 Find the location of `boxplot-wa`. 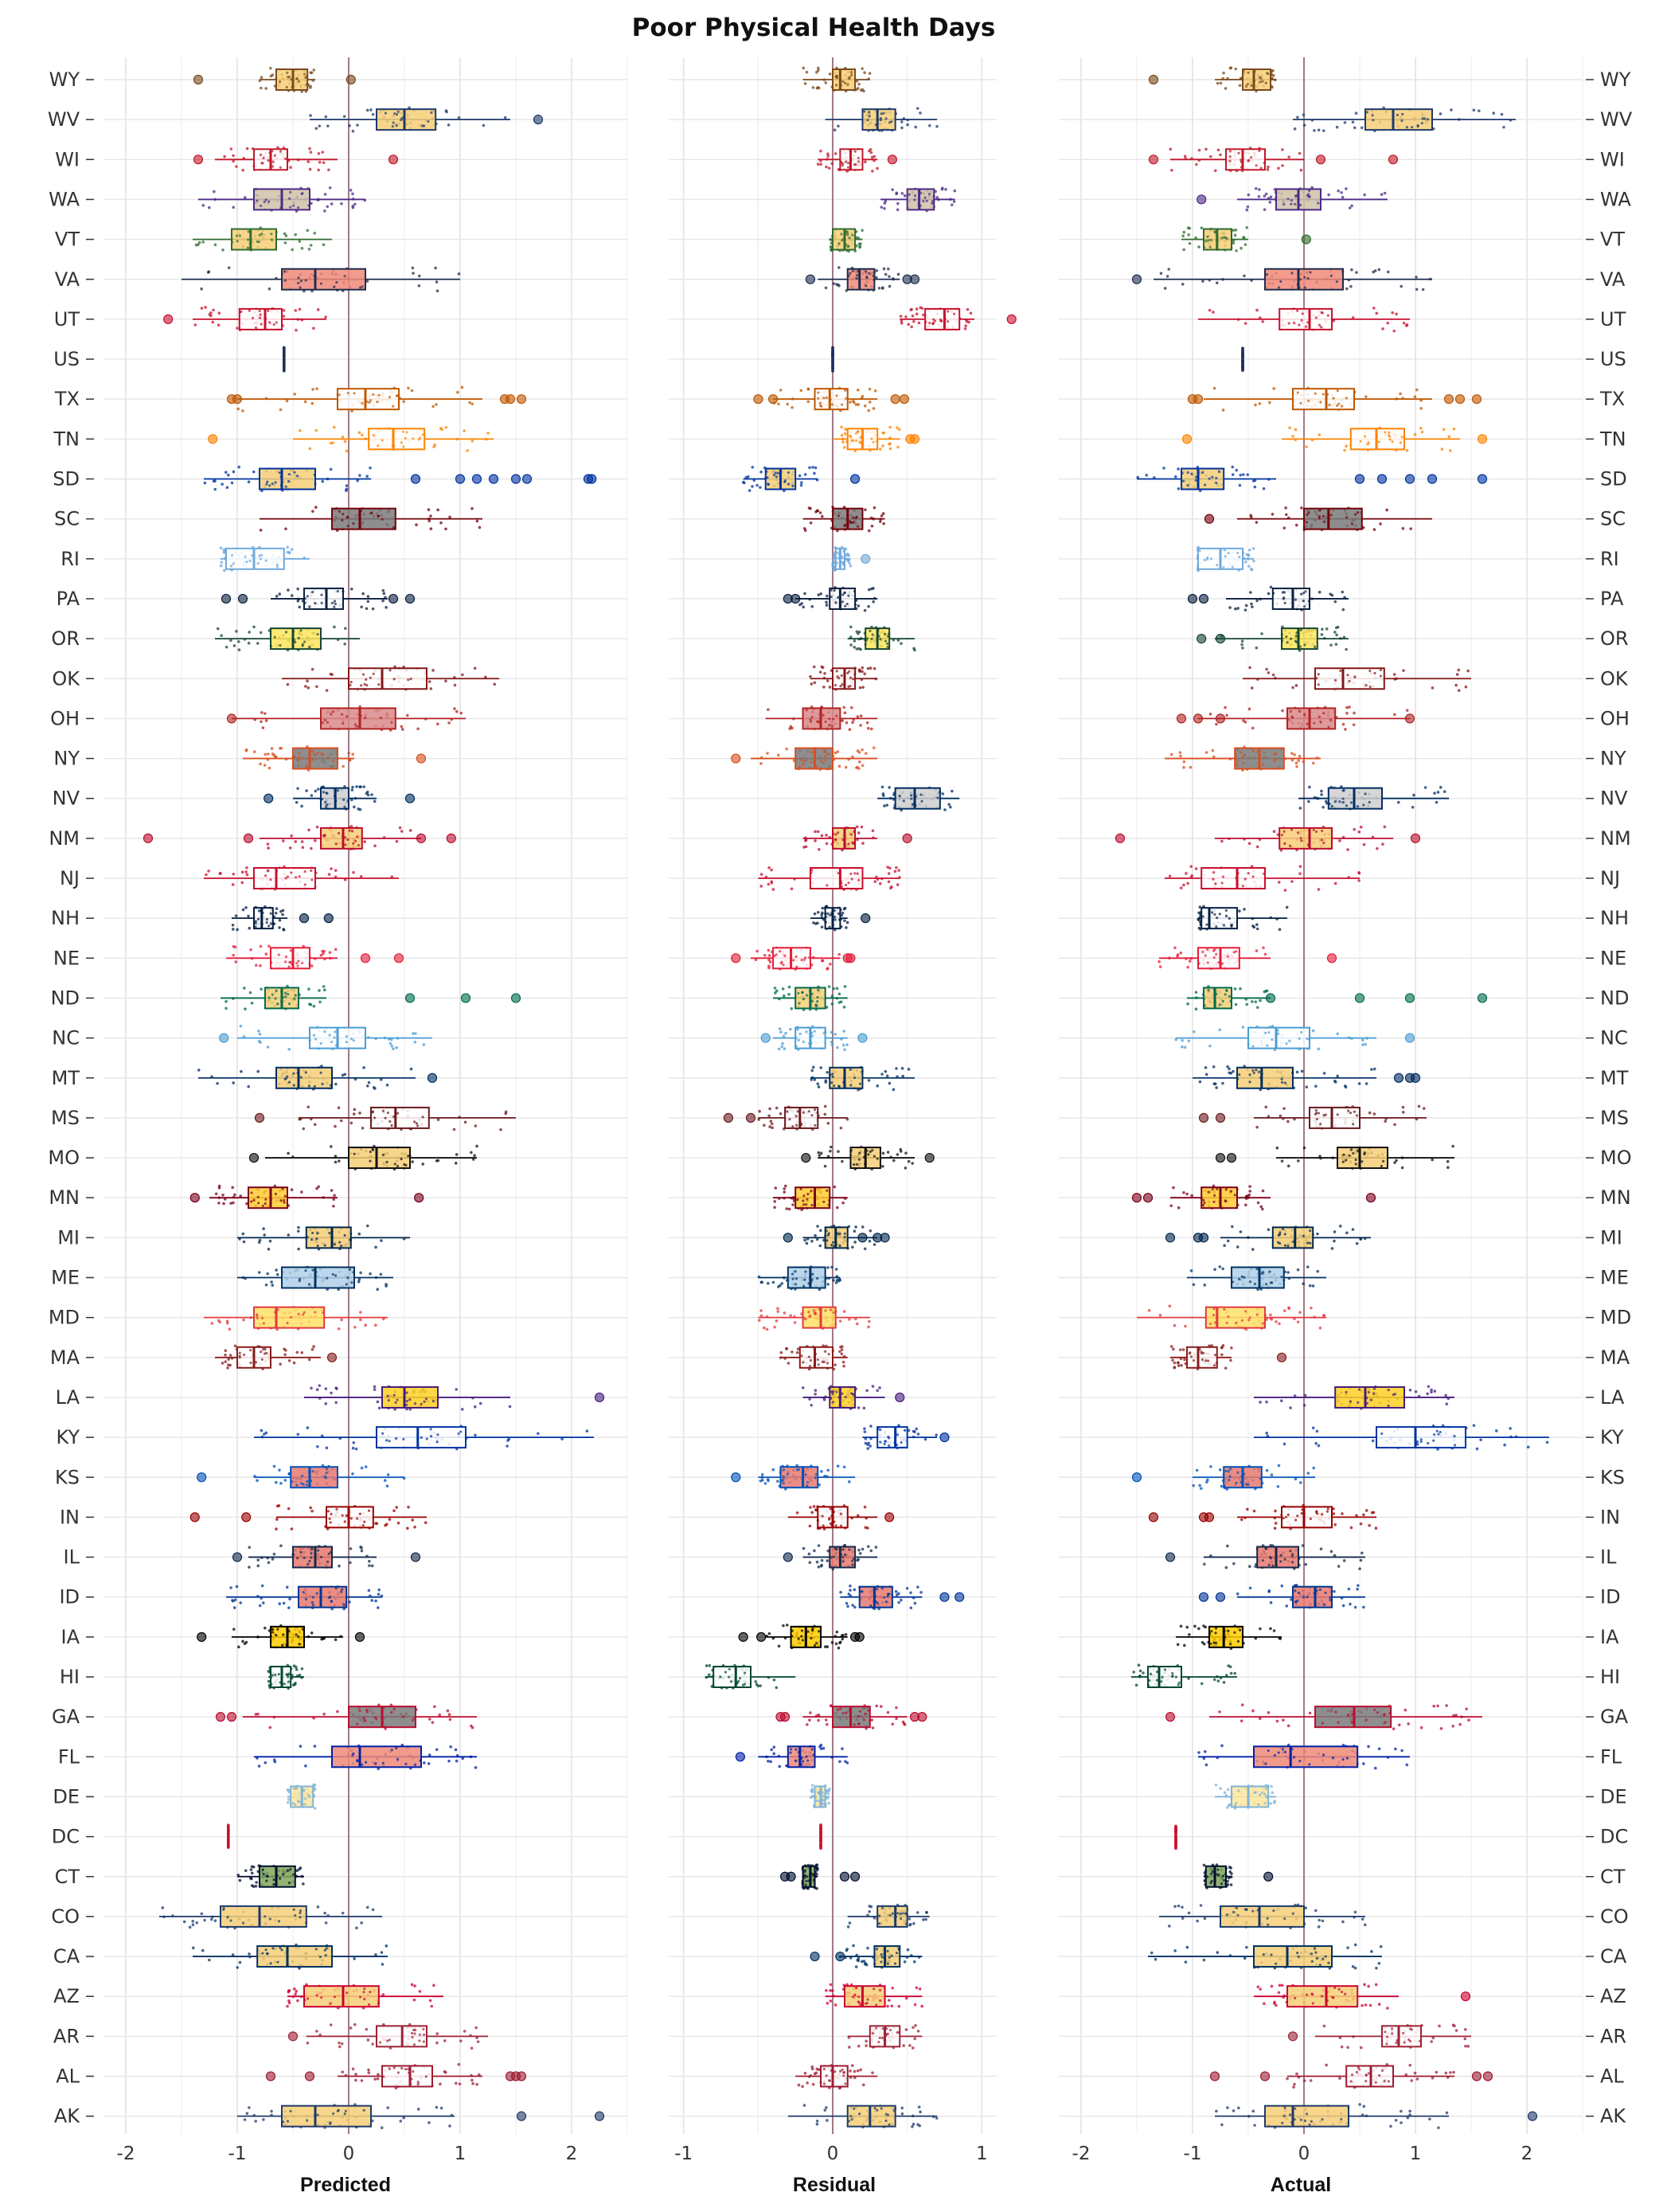

boxplot-wa is located at coordinates (918, 199).